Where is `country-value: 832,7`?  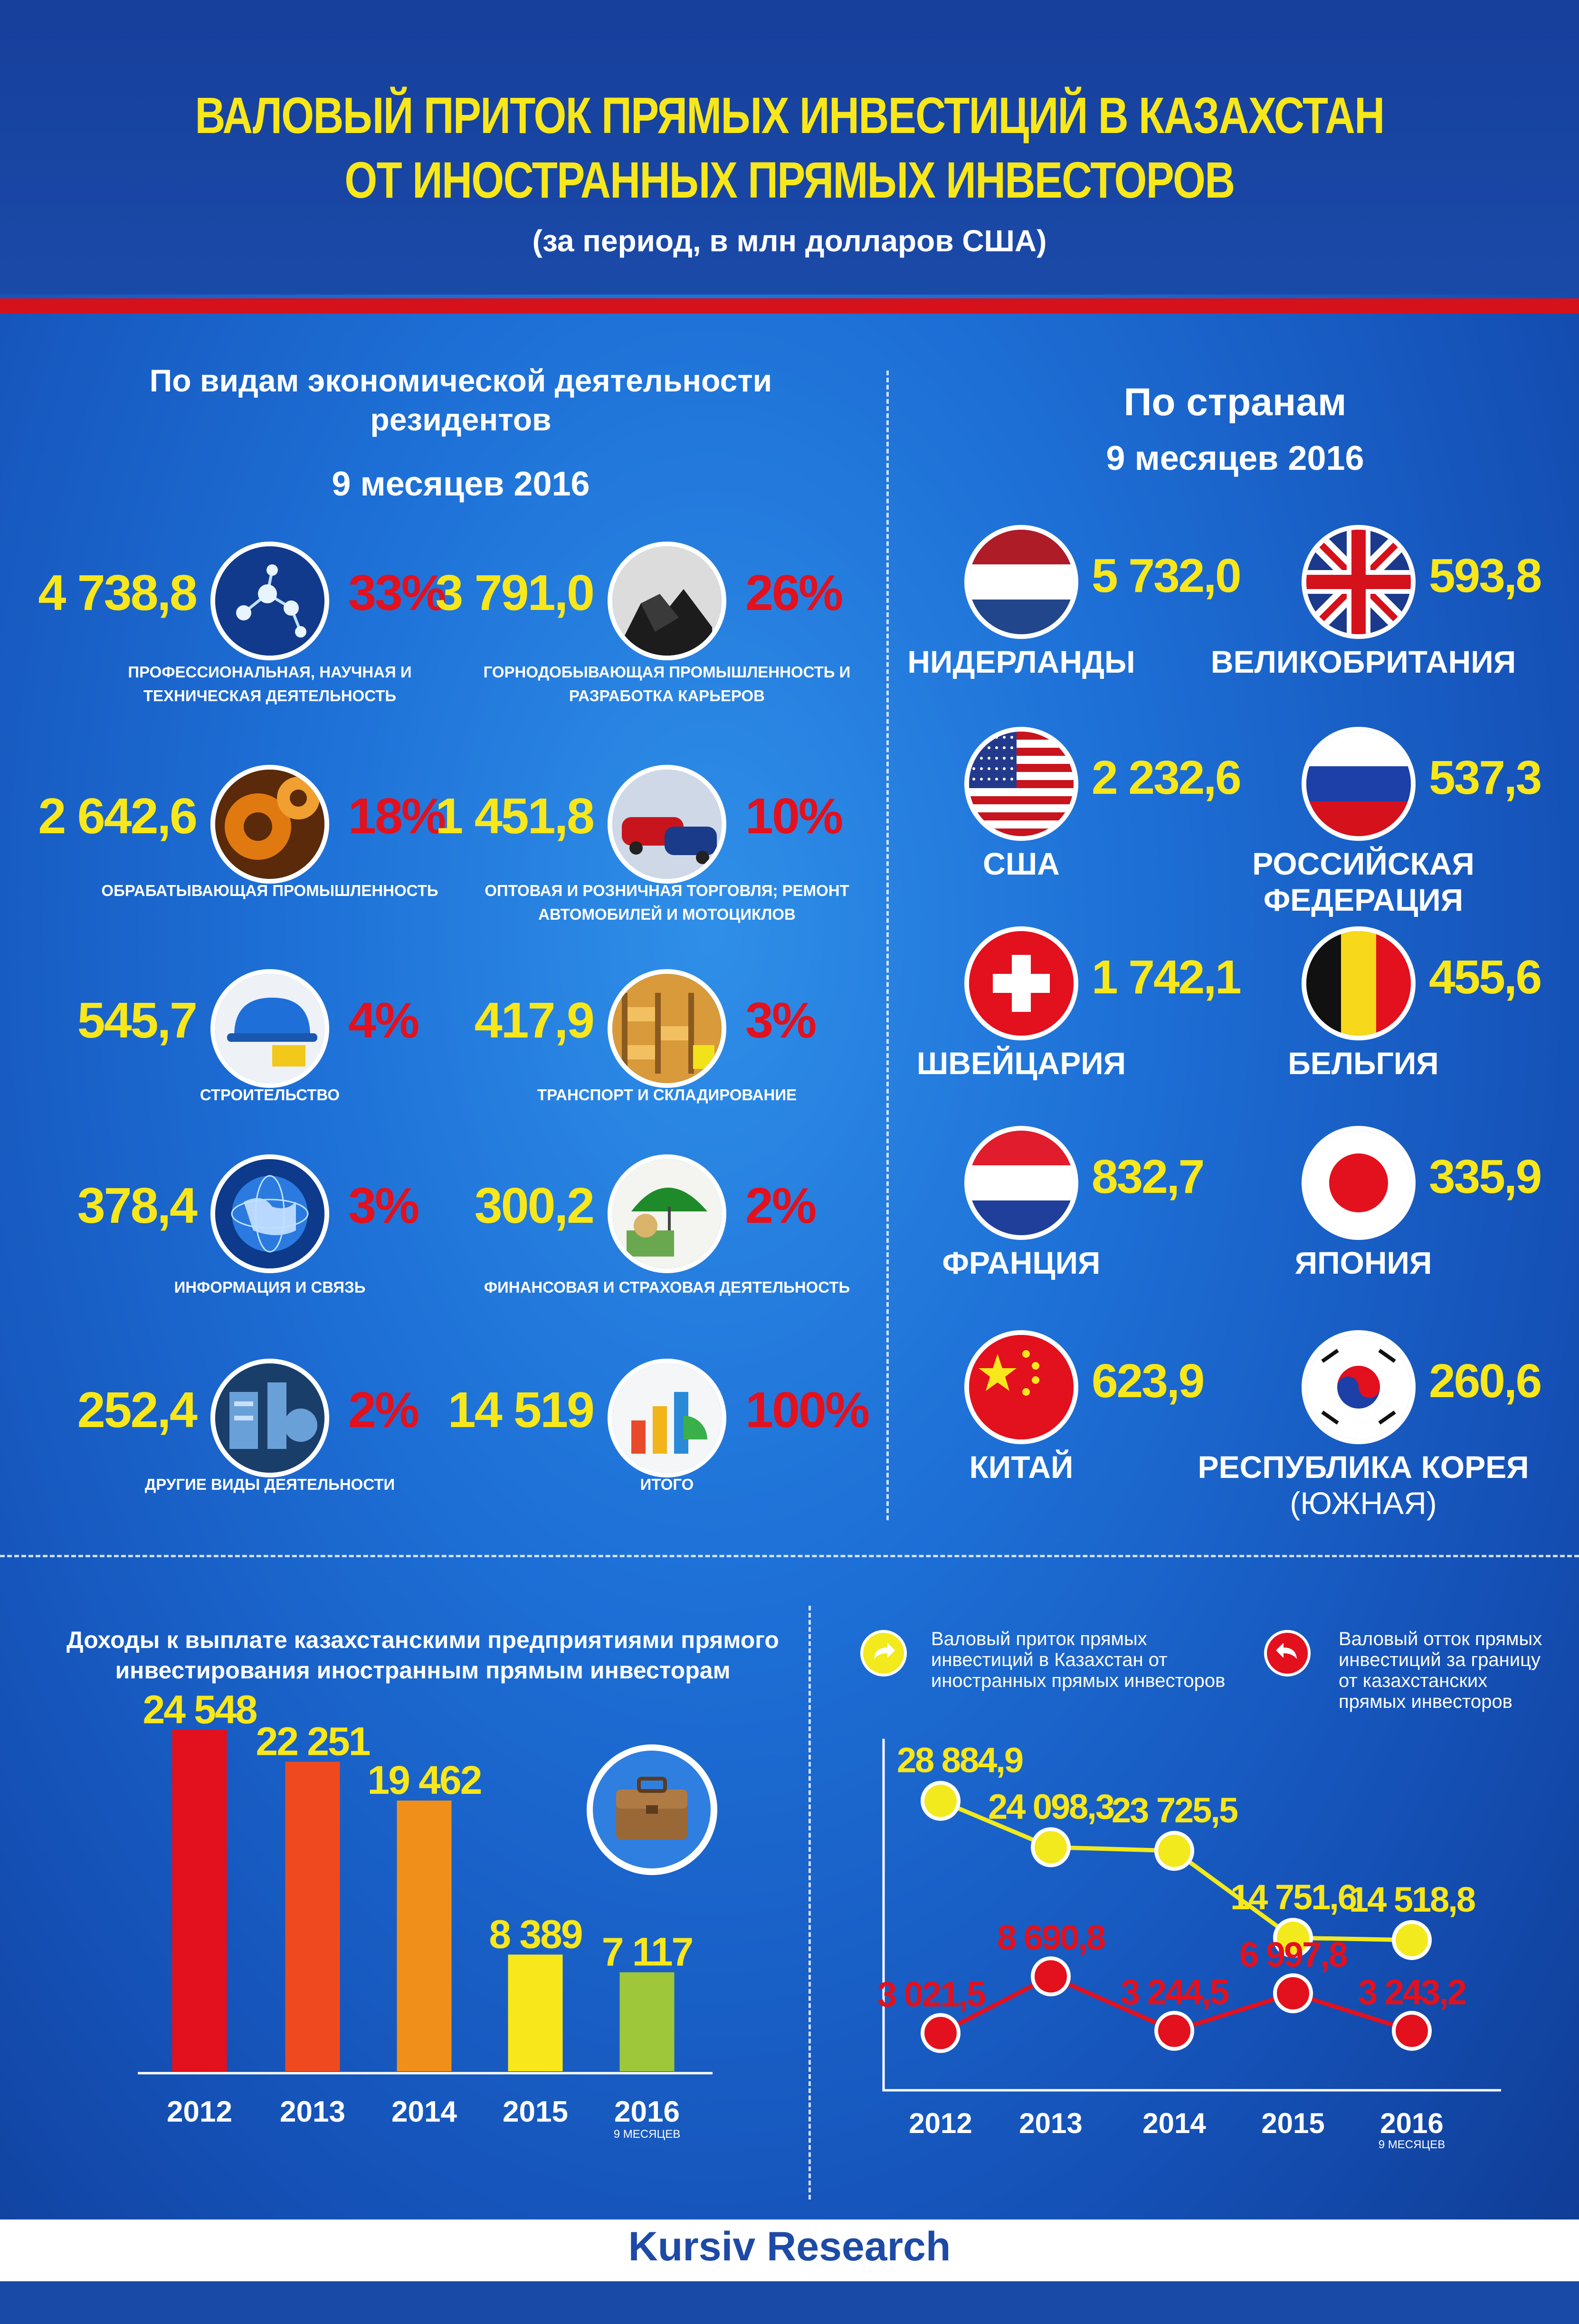
country-value: 832,7 is located at coordinates (1149, 1176).